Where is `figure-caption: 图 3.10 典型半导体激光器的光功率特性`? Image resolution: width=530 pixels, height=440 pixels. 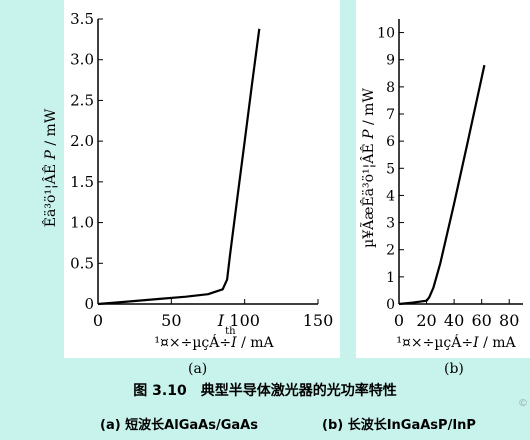 figure-caption: 图 3.10 典型半导体激光器的光功率特性 is located at coordinates (265, 391).